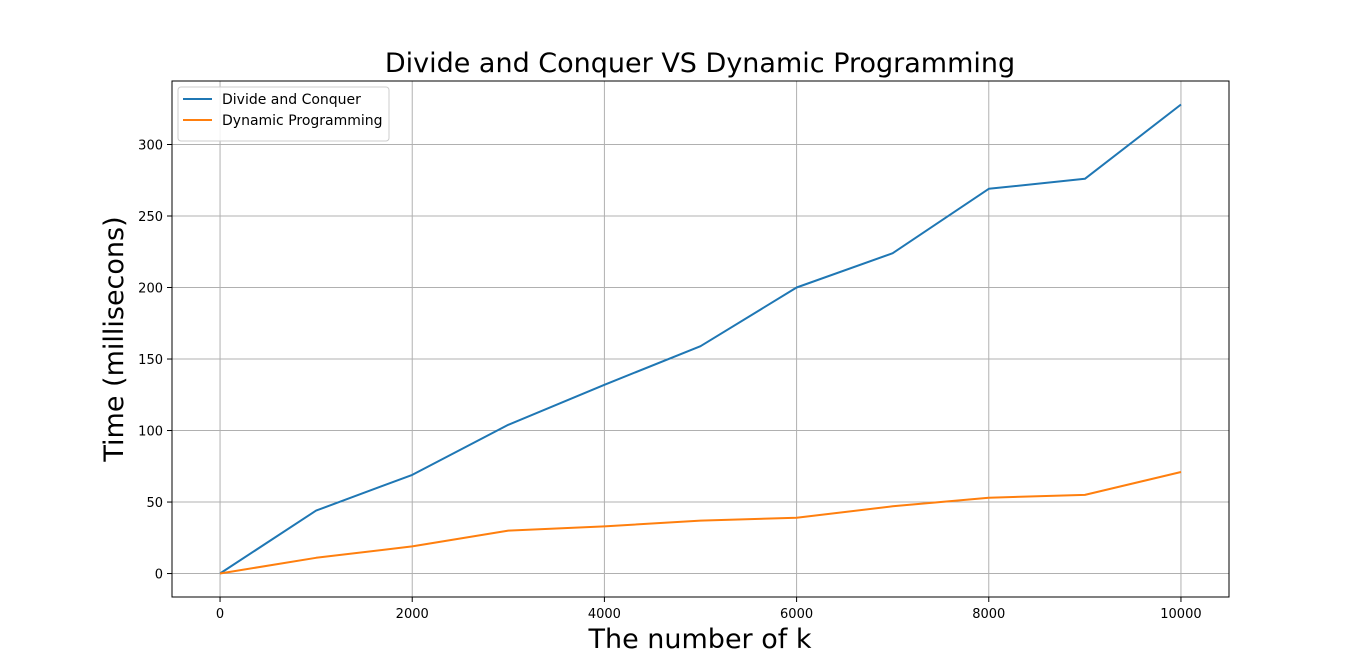 This screenshot has height=671, width=1366. What do you see at coordinates (796, 614) in the screenshot?
I see `x-tick-label: 6000` at bounding box center [796, 614].